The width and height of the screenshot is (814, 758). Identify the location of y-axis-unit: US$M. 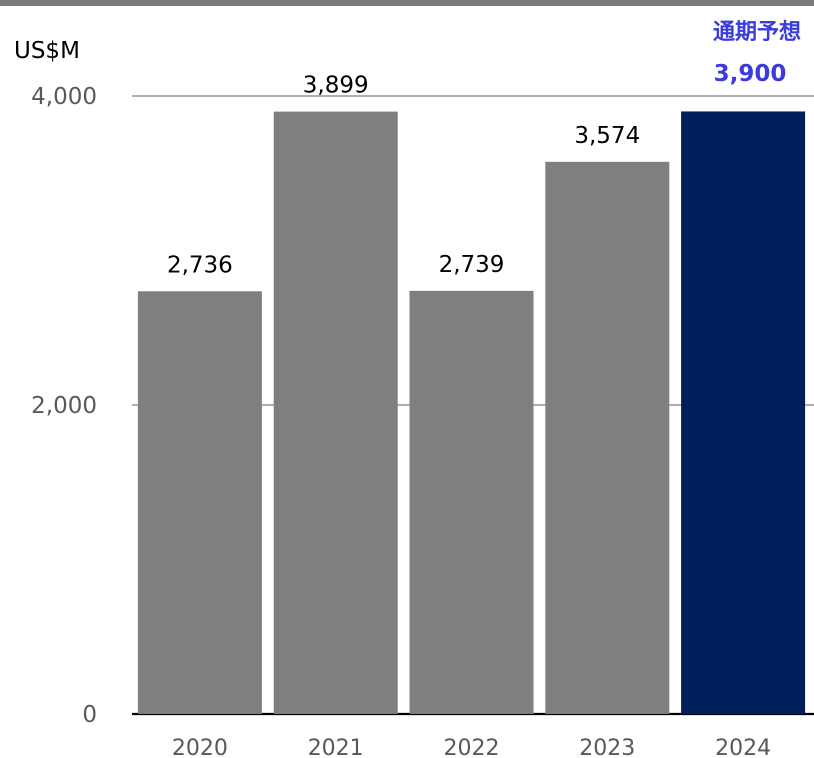
(47, 51).